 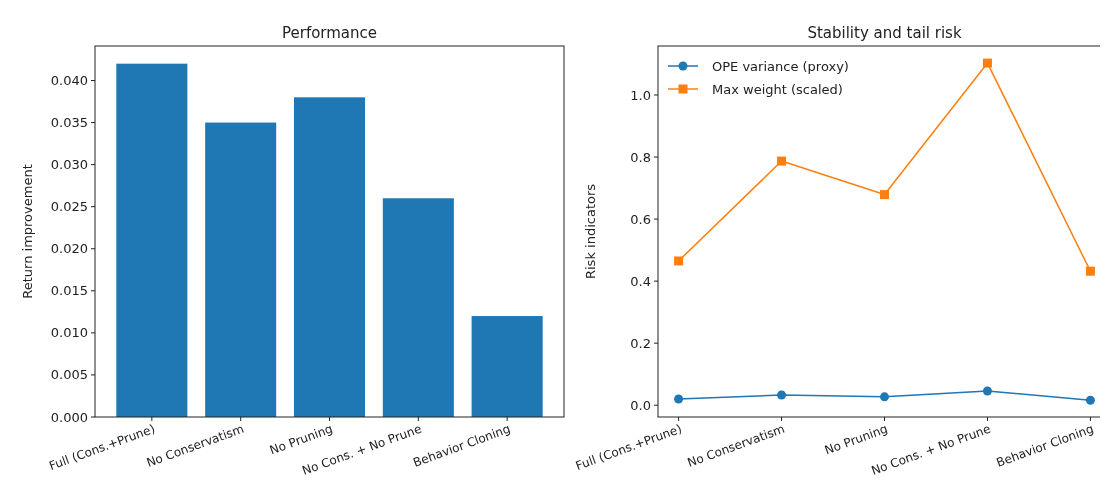 I want to click on y-tick-label: 0.040, so click(x=69, y=80).